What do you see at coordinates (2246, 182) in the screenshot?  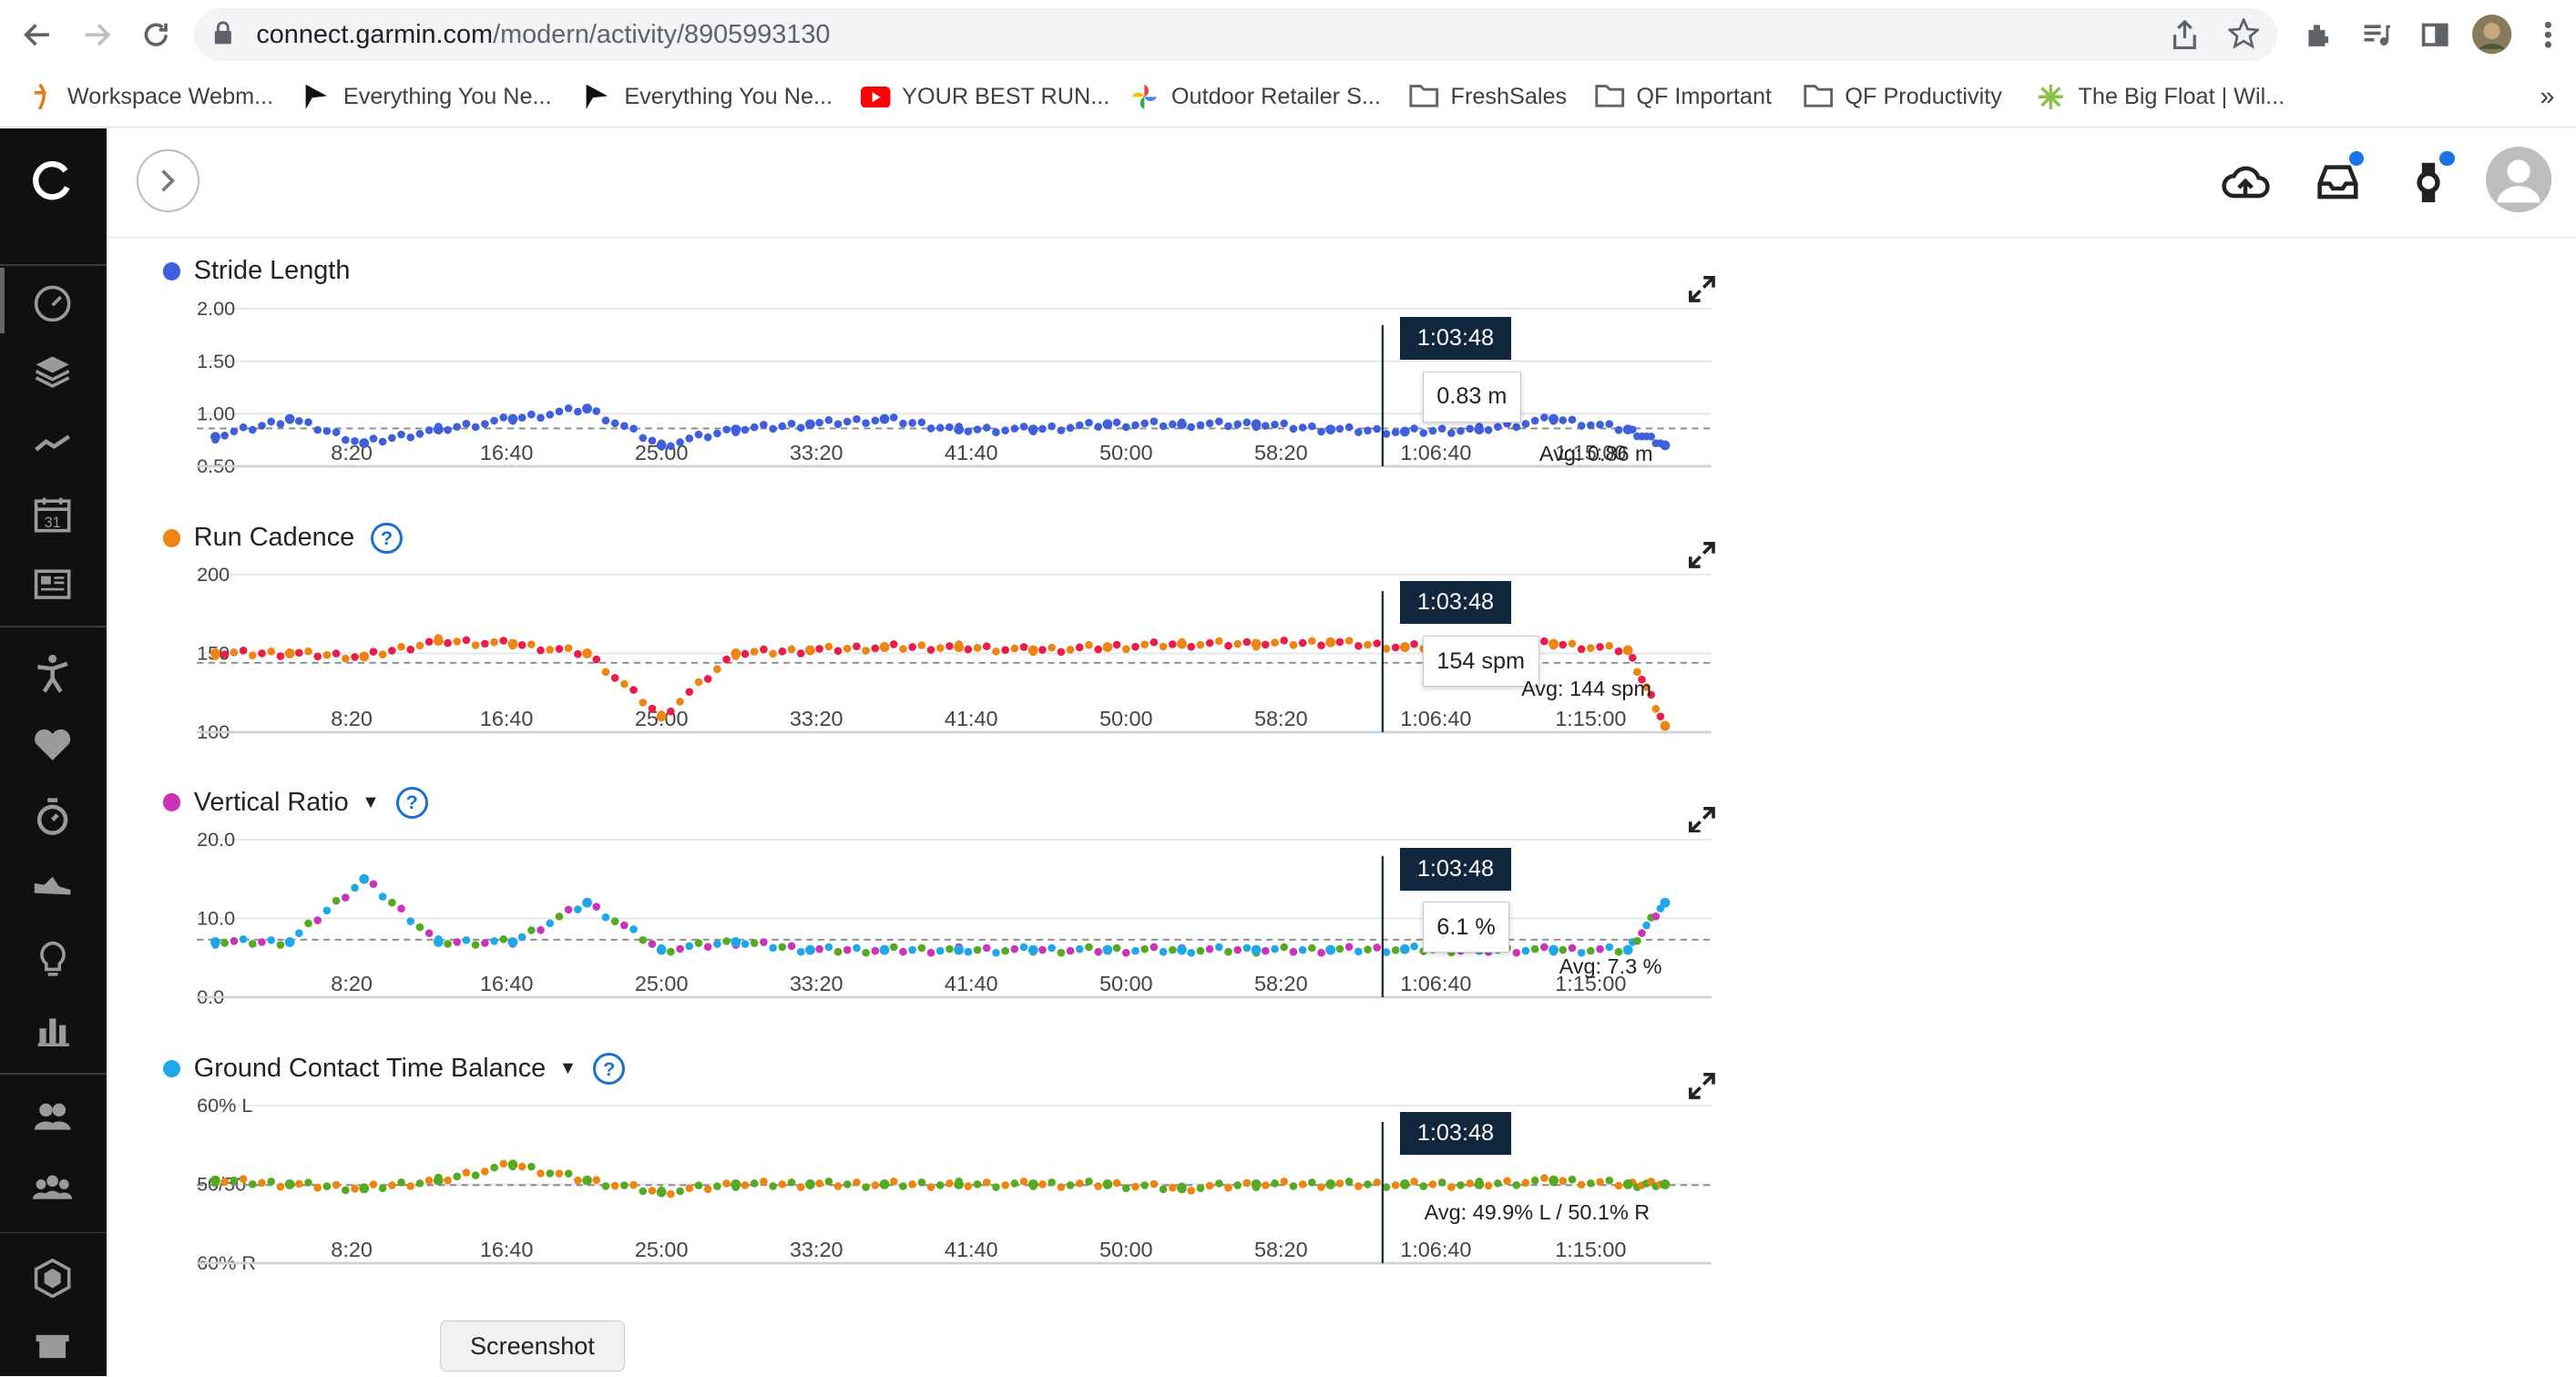 I see `upload-cloud-icon` at bounding box center [2246, 182].